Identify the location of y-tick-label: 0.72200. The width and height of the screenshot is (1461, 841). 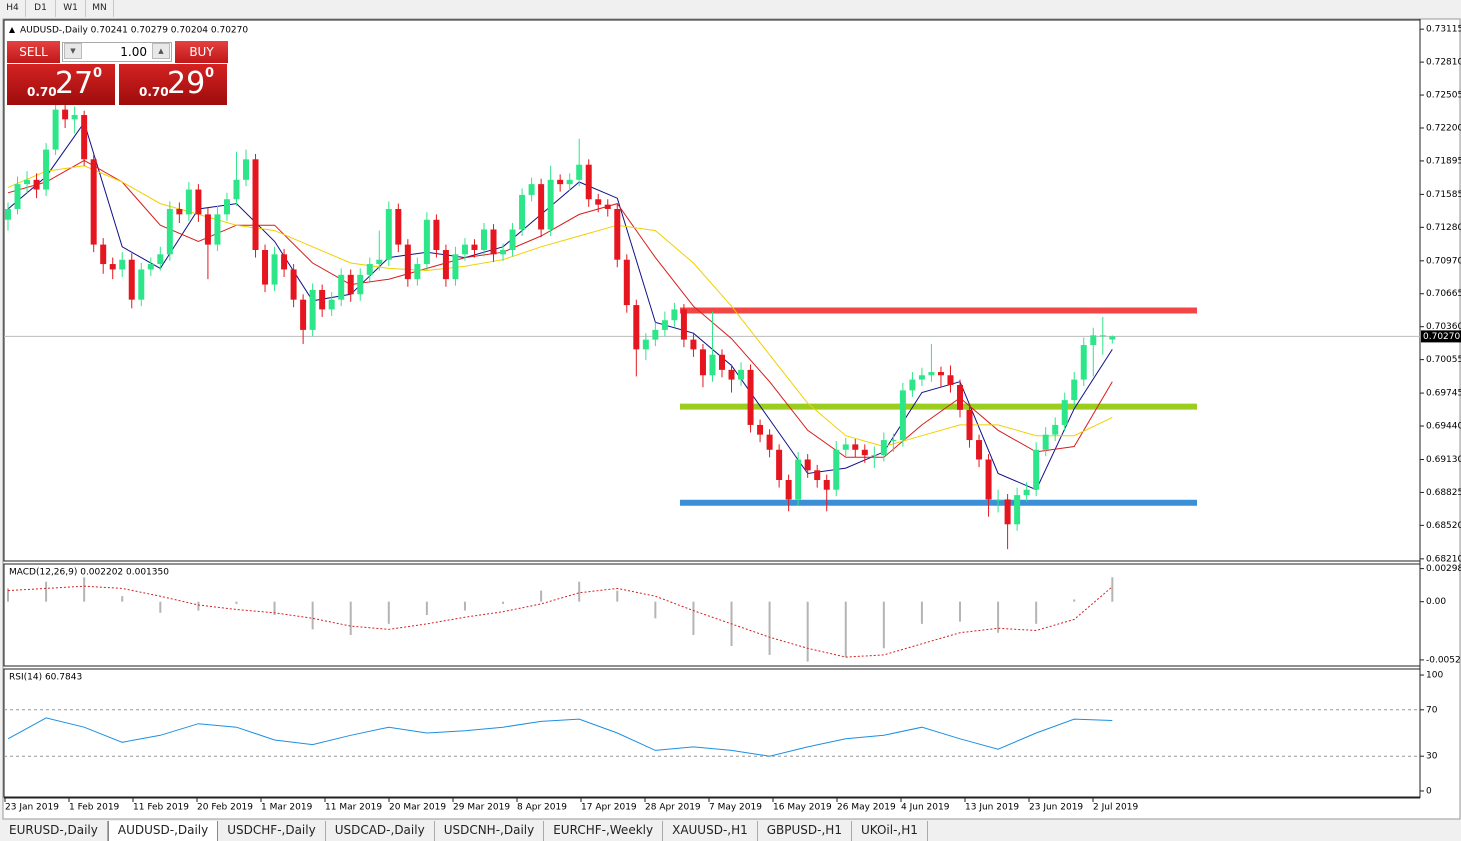
(1443, 128).